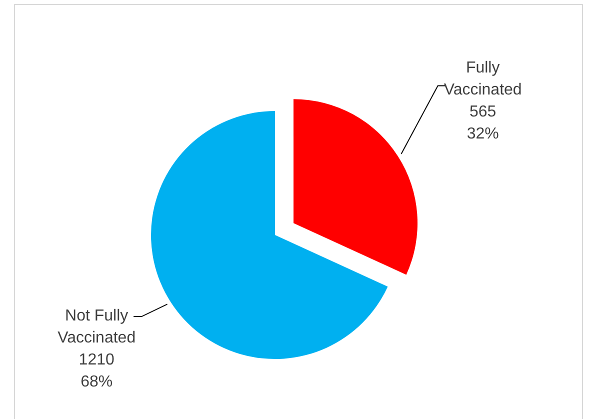  Describe the element at coordinates (96, 371) in the screenshot. I see `data-label: 1210 68%` at that location.